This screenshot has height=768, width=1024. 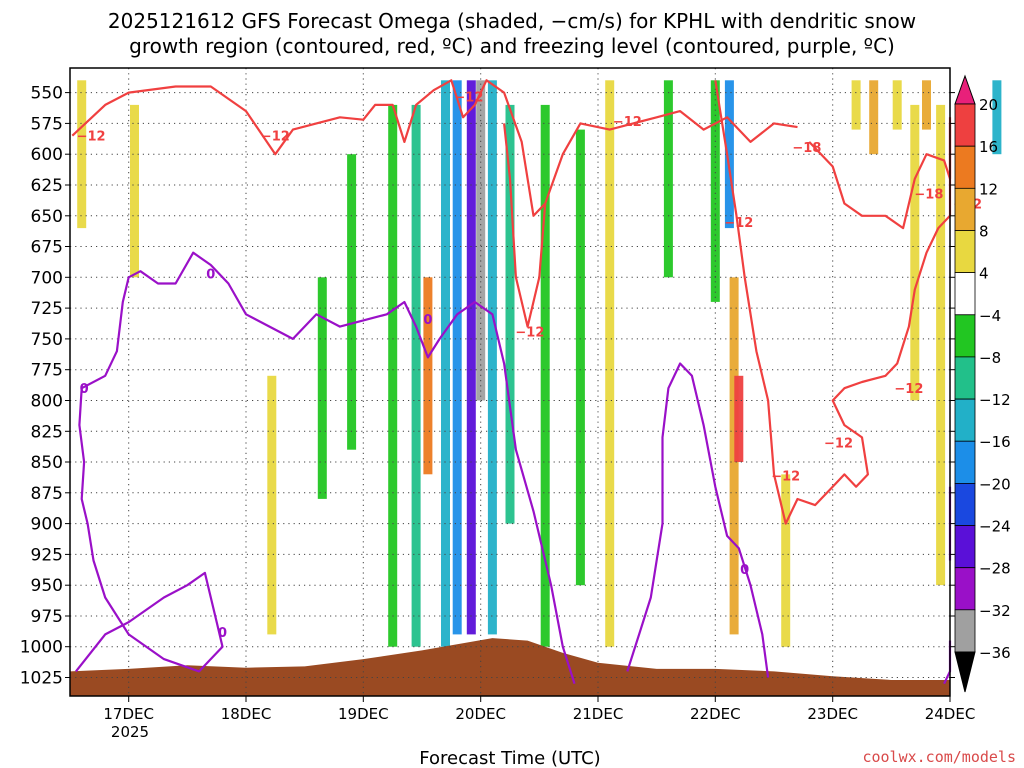 I want to click on colorbar-label: 16, so click(x=988, y=147).